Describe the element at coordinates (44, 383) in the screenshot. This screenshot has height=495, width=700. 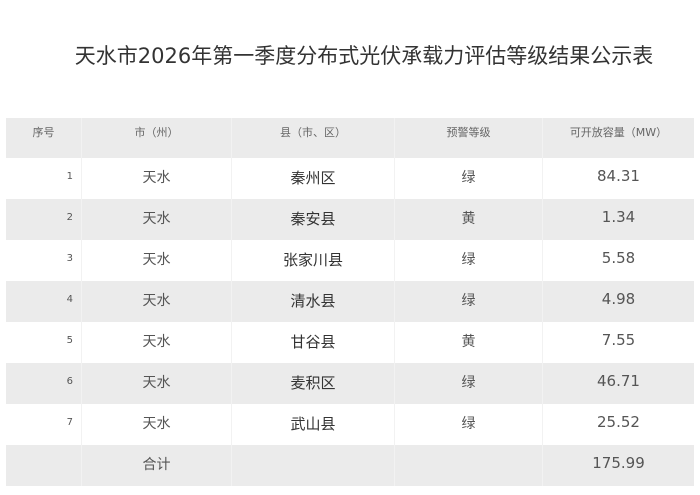
I see `row-number: 6` at that location.